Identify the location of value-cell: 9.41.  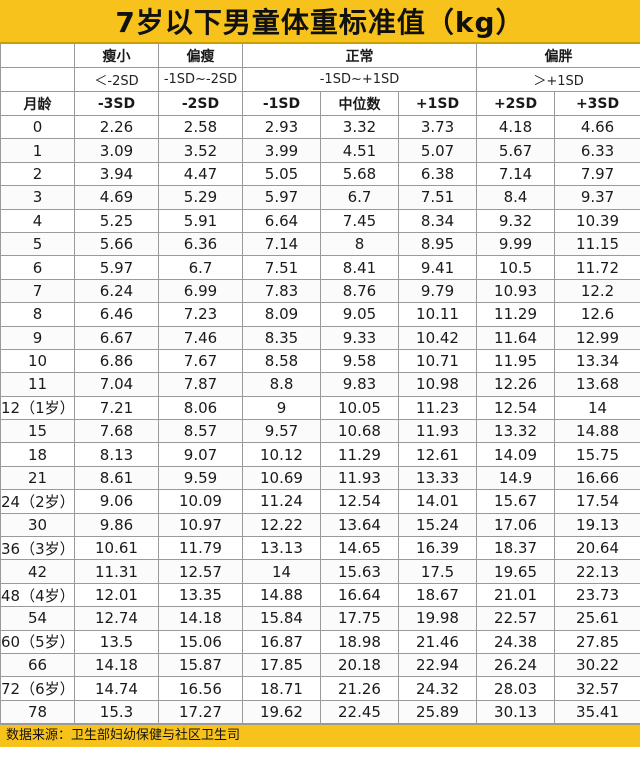
(437, 267).